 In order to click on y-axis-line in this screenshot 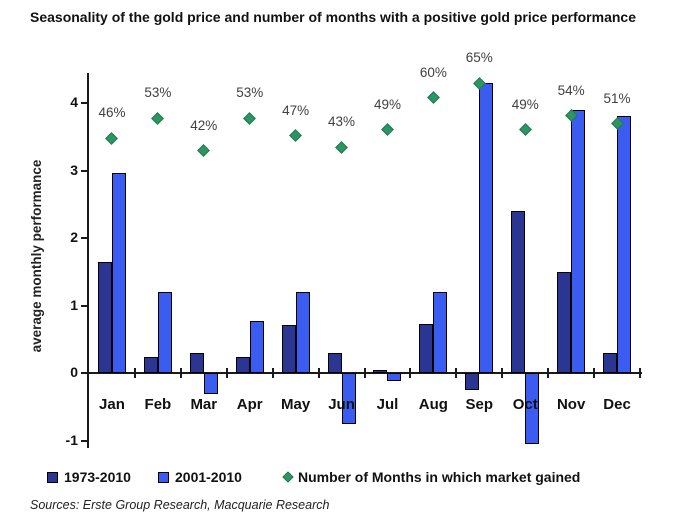, I will do `click(88, 260)`.